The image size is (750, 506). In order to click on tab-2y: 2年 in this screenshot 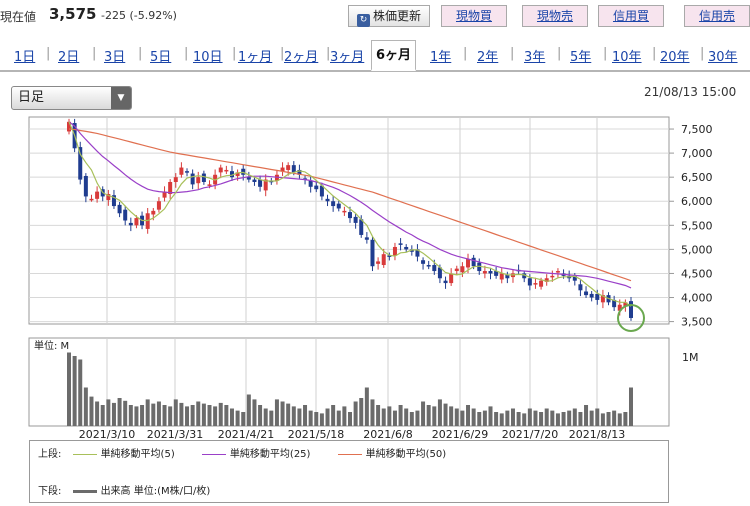, I will do `click(488, 57)`.